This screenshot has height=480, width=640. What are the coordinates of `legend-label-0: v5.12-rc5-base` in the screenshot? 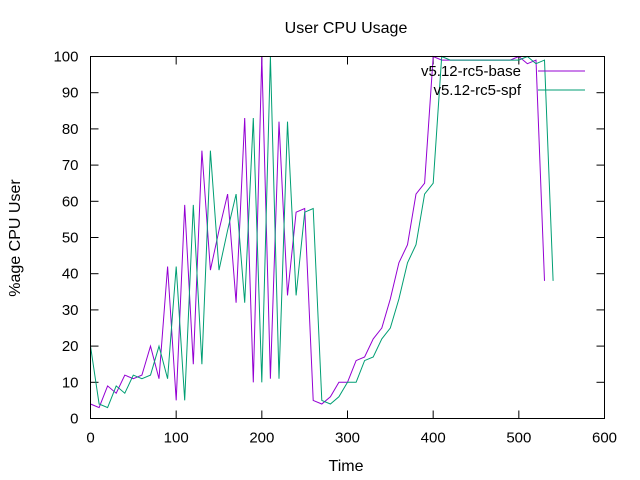 It's located at (471, 71).